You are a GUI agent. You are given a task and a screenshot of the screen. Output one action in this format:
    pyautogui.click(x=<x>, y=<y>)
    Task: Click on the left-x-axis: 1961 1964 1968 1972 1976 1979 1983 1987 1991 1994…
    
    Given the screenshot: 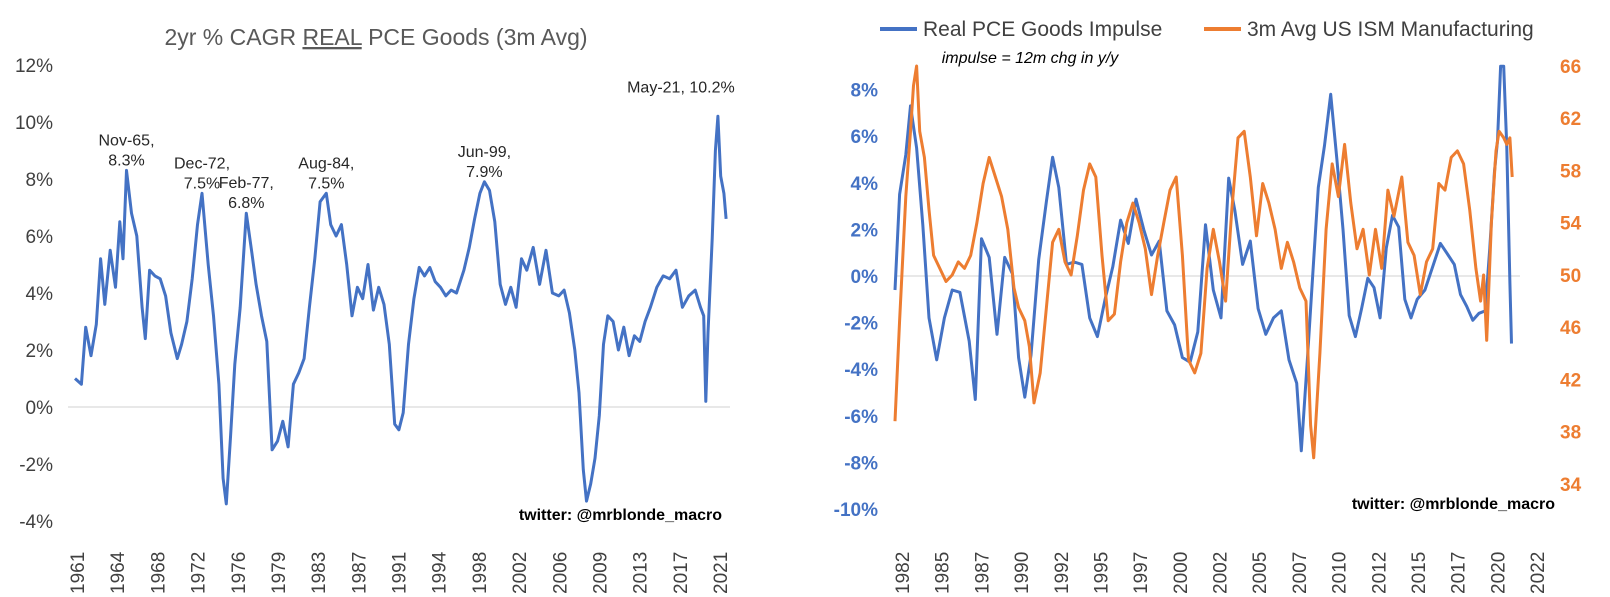 What is the action you would take?
    pyautogui.click(x=400, y=572)
    